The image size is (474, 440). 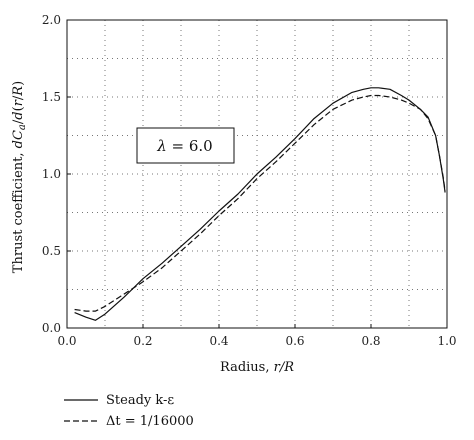 I want to click on x-tick-label: 0.0, so click(x=66, y=341).